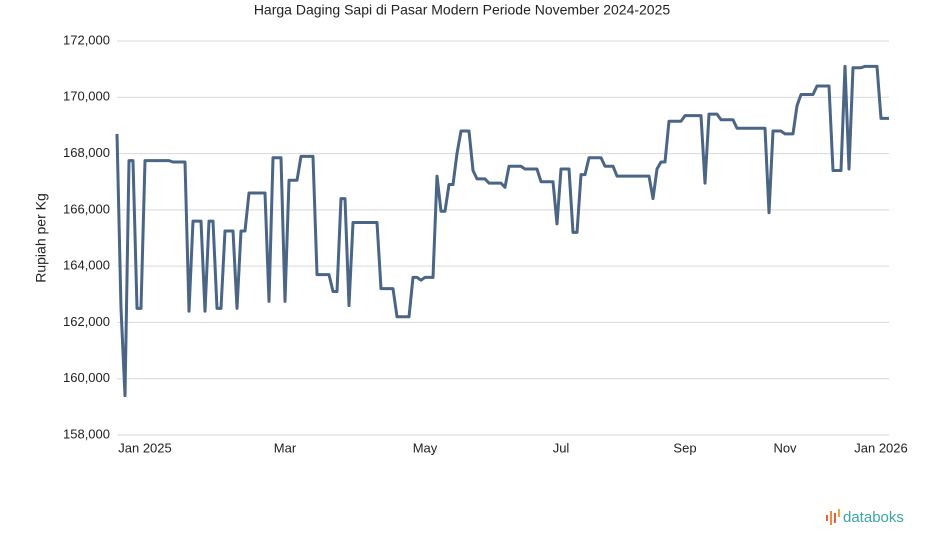  I want to click on x-tick-label: Jan 2025, so click(145, 447).